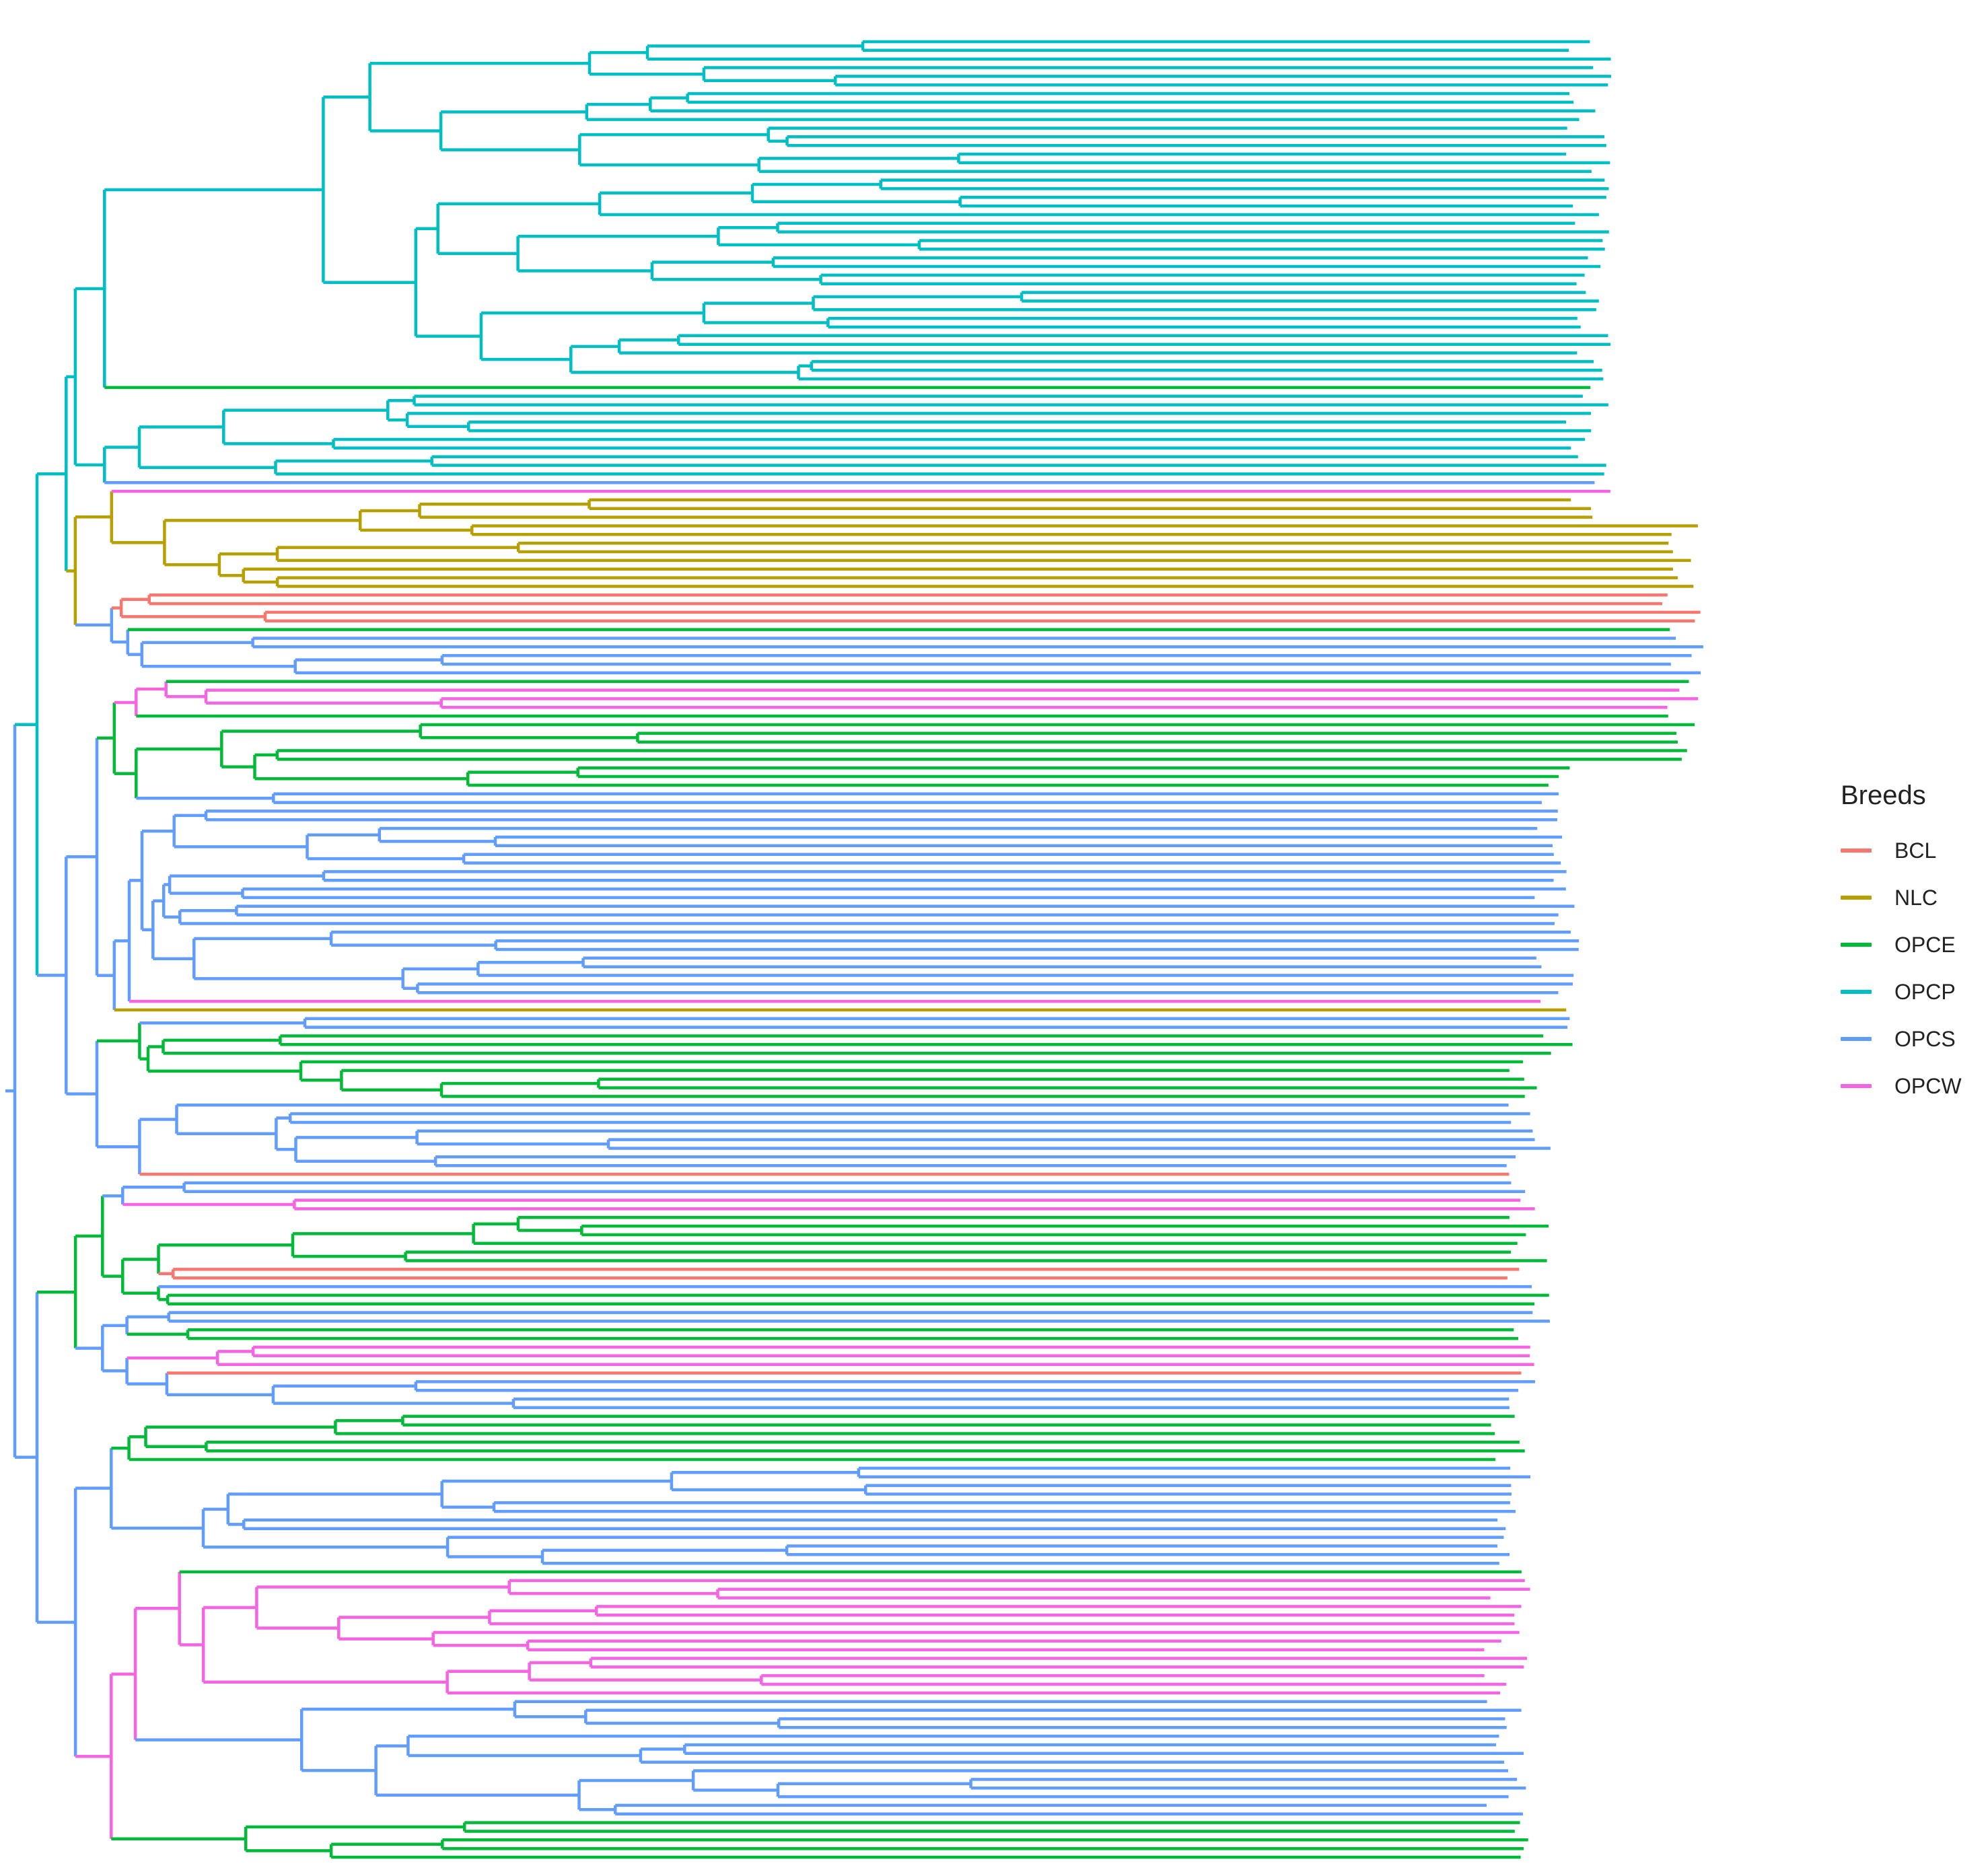 The width and height of the screenshot is (1988, 1872). I want to click on legend-label: NLC, so click(1916, 897).